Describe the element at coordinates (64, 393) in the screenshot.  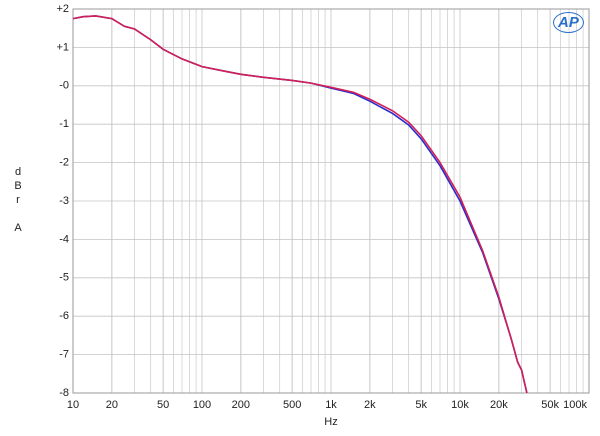
I see `y-tick-label: -8` at that location.